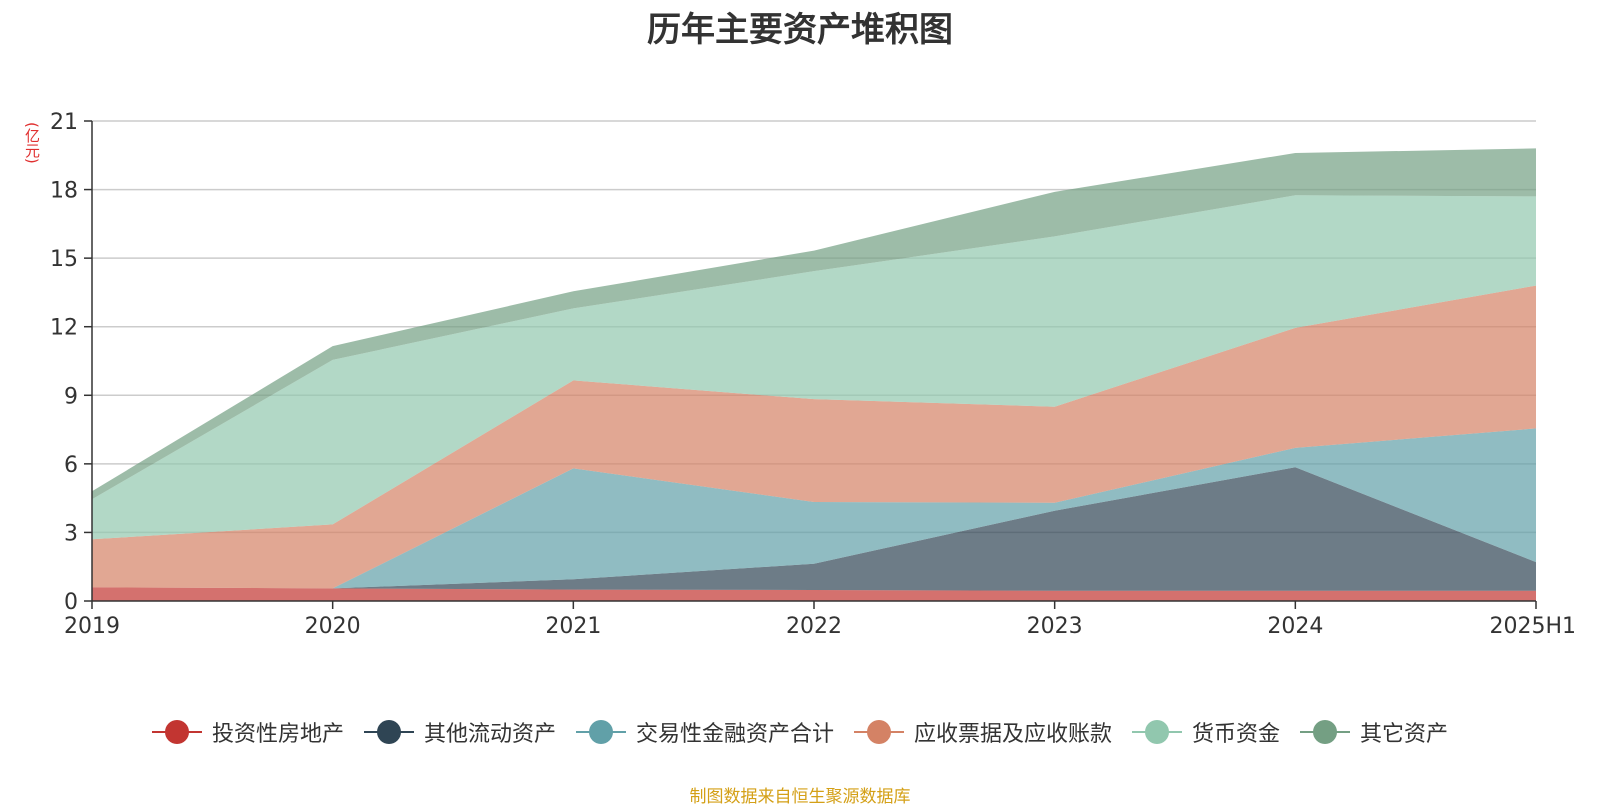 This screenshot has height=807, width=1600. I want to click on chart-title: 历年主要资产堆积图, so click(800, 30).